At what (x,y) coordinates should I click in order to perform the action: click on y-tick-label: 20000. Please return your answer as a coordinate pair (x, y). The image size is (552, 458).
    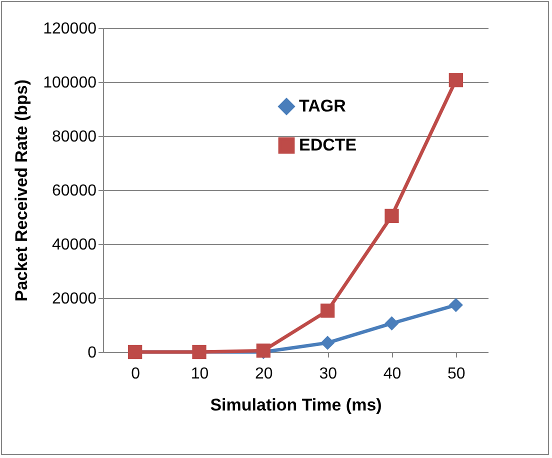
    Looking at the image, I should click on (74, 299).